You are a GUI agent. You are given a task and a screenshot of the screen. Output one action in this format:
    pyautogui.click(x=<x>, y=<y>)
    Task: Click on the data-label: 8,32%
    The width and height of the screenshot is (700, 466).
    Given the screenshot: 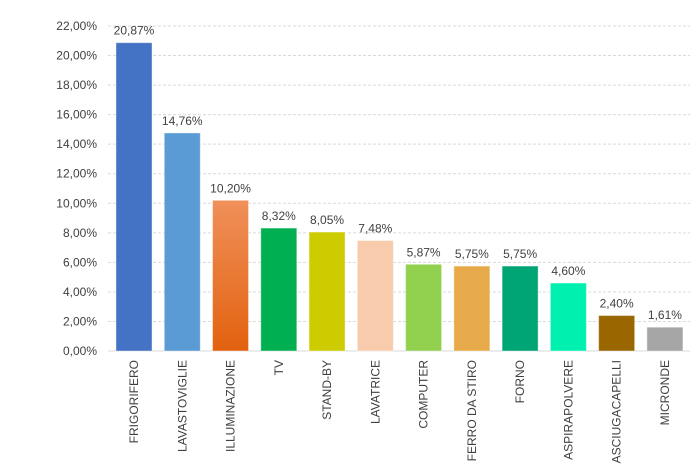 What is the action you would take?
    pyautogui.click(x=279, y=216)
    